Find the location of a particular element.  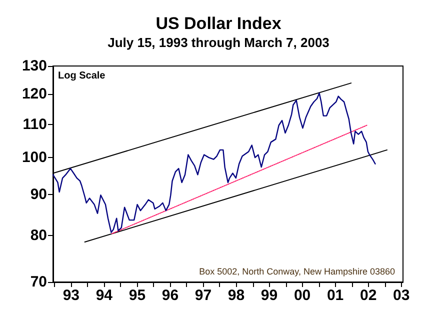

annotation: Box 5002, North Conway, New Hampshire 03860 is located at coordinates (297, 271).